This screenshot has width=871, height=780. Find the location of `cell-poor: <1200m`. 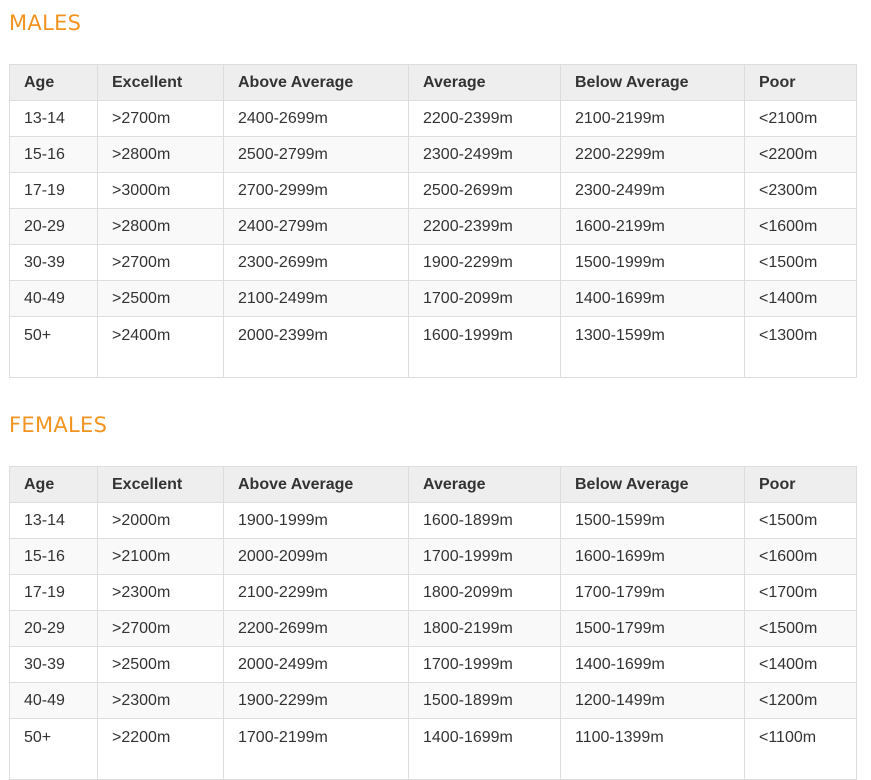

cell-poor: <1200m is located at coordinates (800, 700).